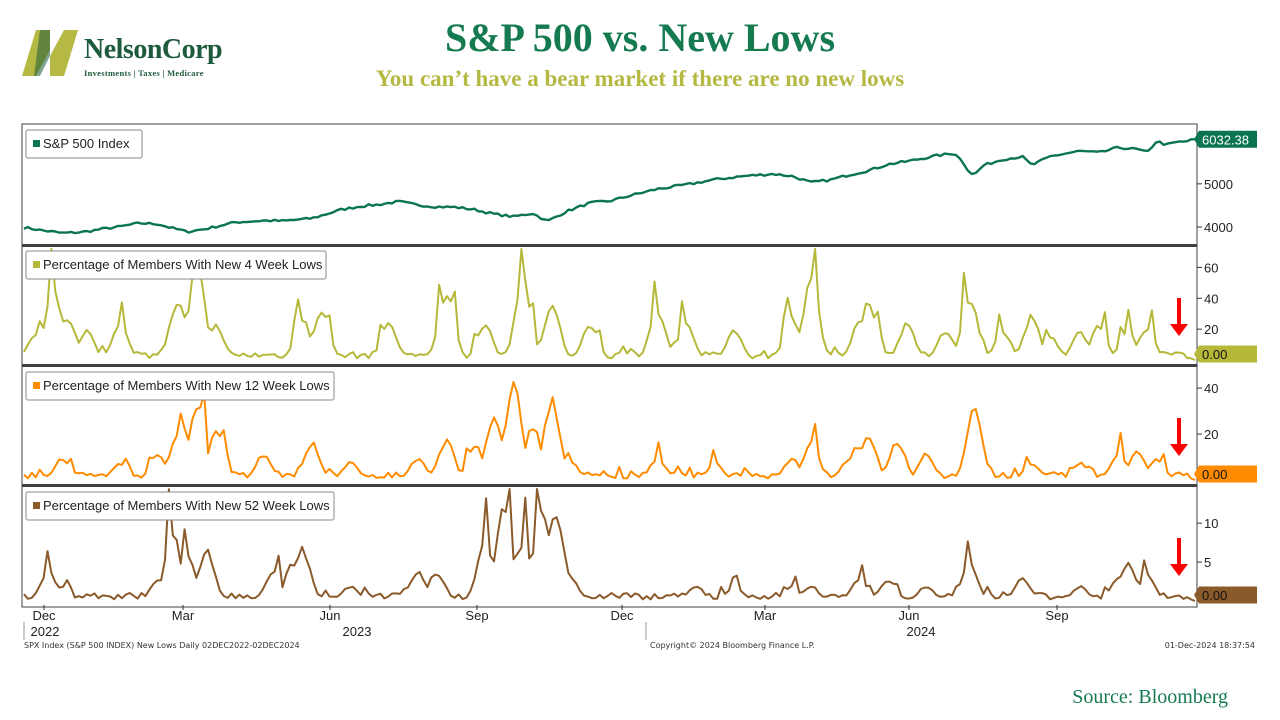  Describe the element at coordinates (50, 53) in the screenshot. I see `logo-n-icon` at that location.